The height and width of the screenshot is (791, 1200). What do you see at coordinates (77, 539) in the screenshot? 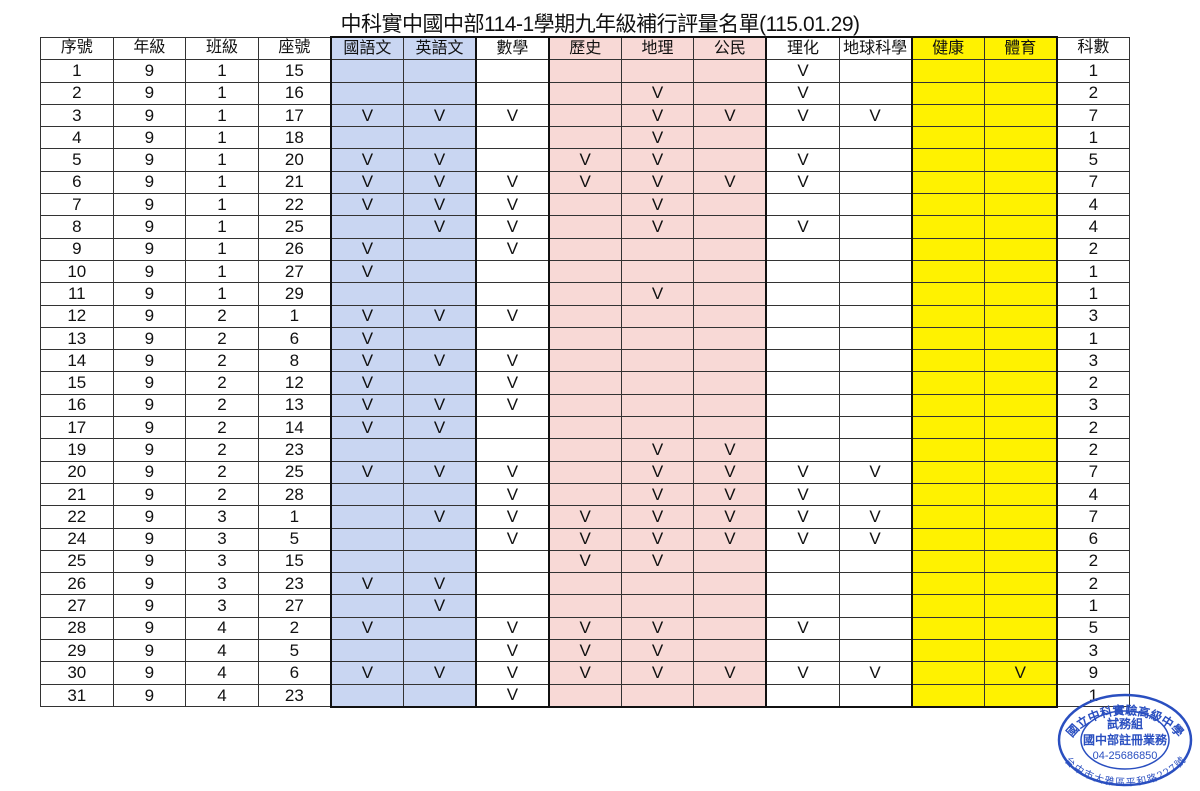
I see `seq-cell: 24` at bounding box center [77, 539].